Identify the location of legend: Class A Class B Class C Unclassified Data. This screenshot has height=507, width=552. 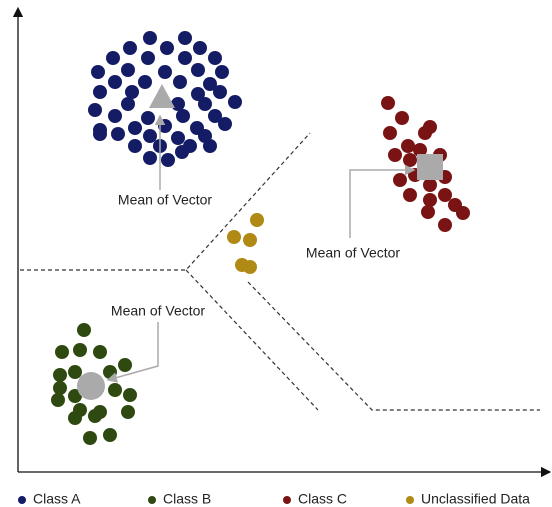
(274, 499).